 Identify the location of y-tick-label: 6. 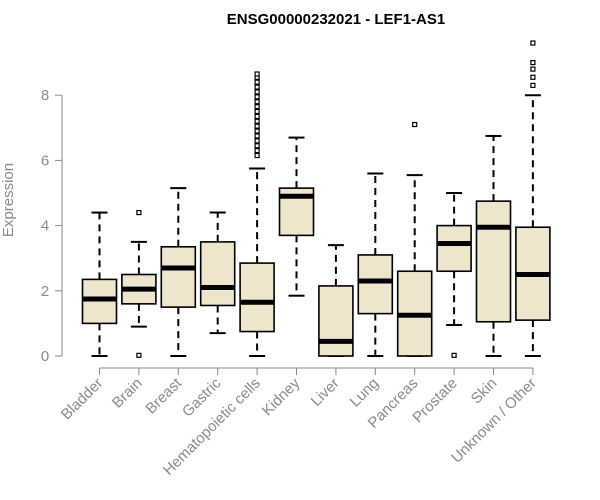
(45, 160).